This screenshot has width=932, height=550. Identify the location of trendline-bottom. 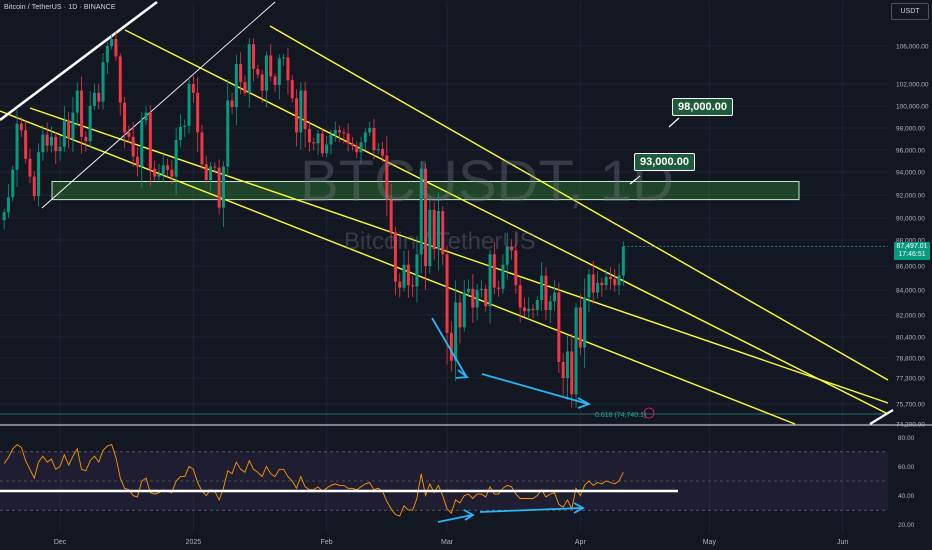
(881, 417).